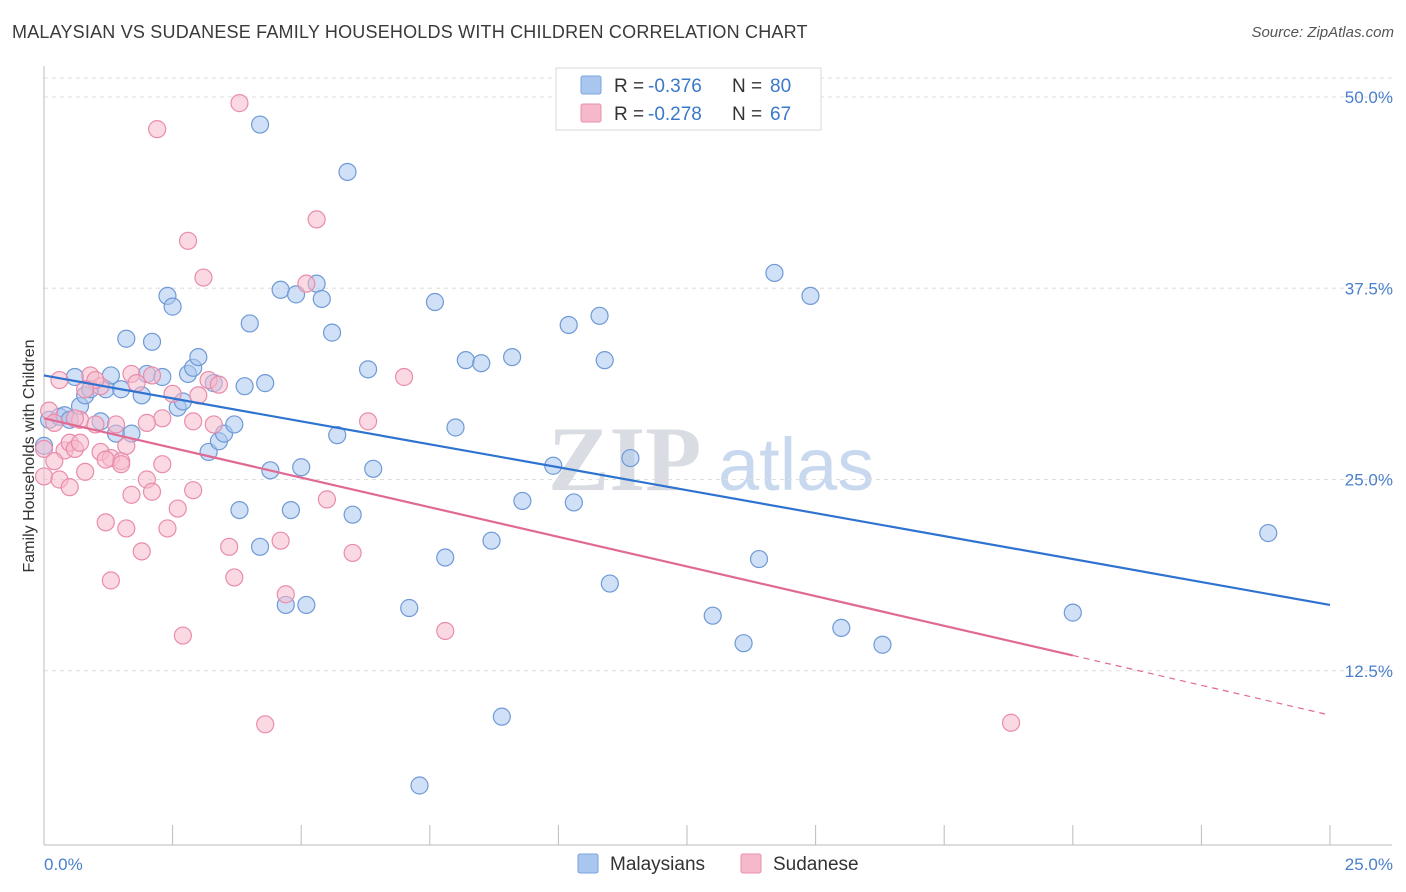  I want to click on y-tick-label: 12.5%, so click(1369, 671).